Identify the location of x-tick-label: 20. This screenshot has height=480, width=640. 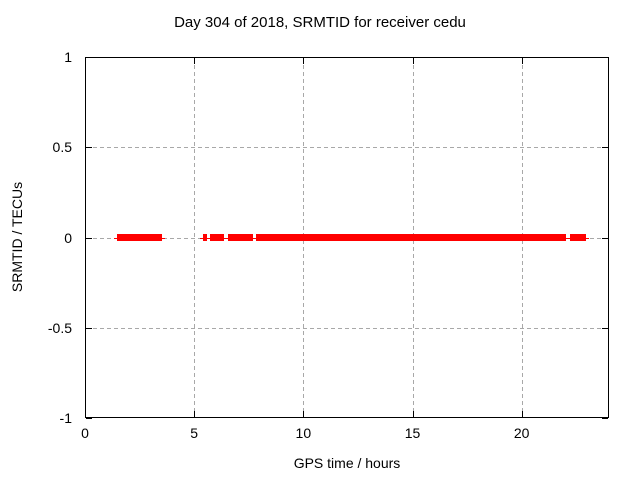
(521, 433).